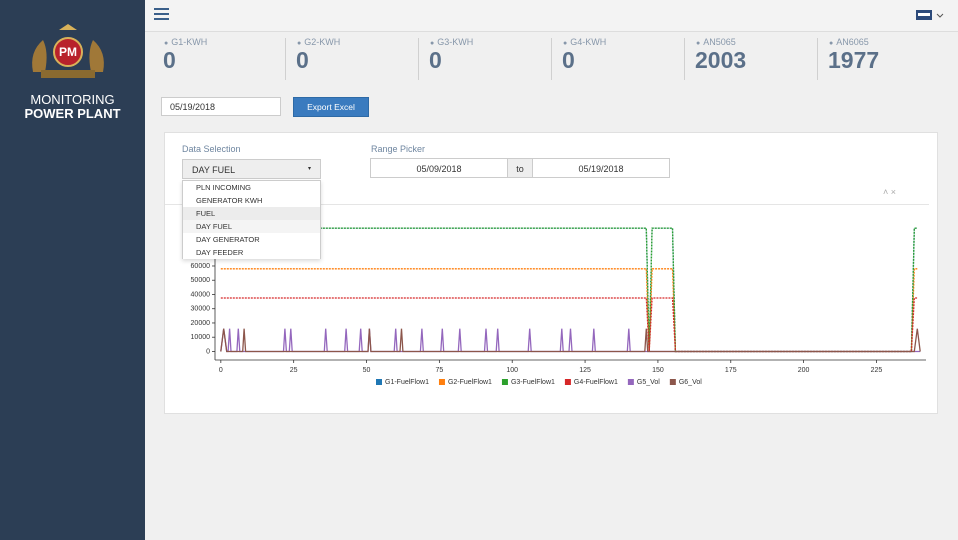  What do you see at coordinates (854, 60) in the screenshot?
I see `stat-value: 1977` at bounding box center [854, 60].